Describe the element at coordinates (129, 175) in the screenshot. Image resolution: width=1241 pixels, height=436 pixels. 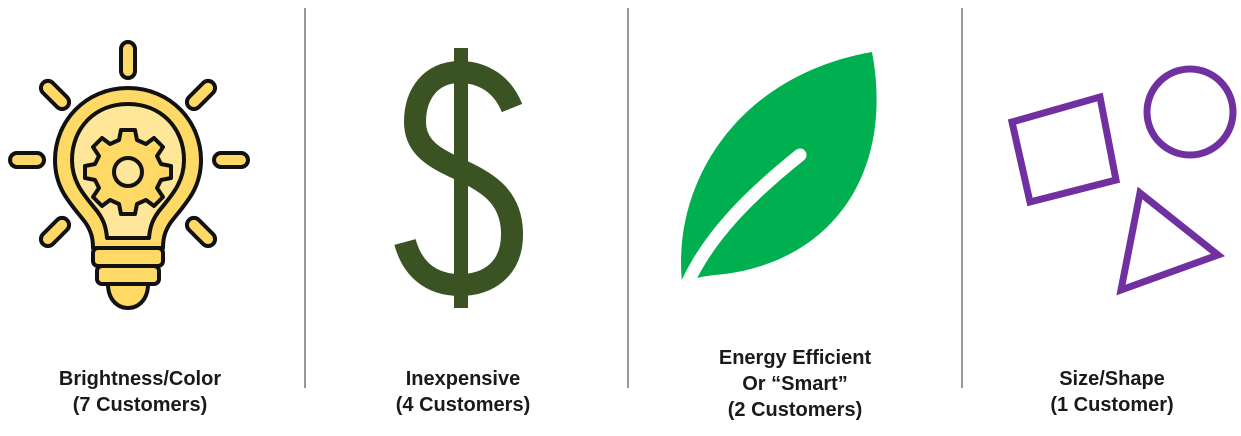
I see `lightbulb-icon` at that location.